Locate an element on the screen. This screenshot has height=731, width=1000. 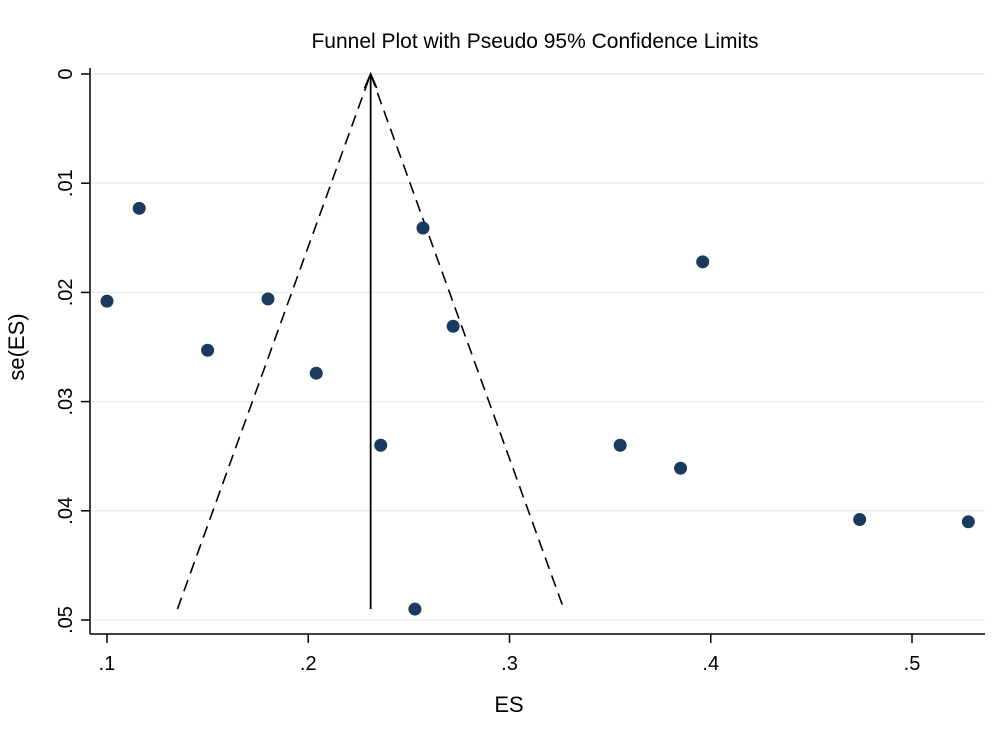
y-tick-label-2: .02 is located at coordinates (66, 292).